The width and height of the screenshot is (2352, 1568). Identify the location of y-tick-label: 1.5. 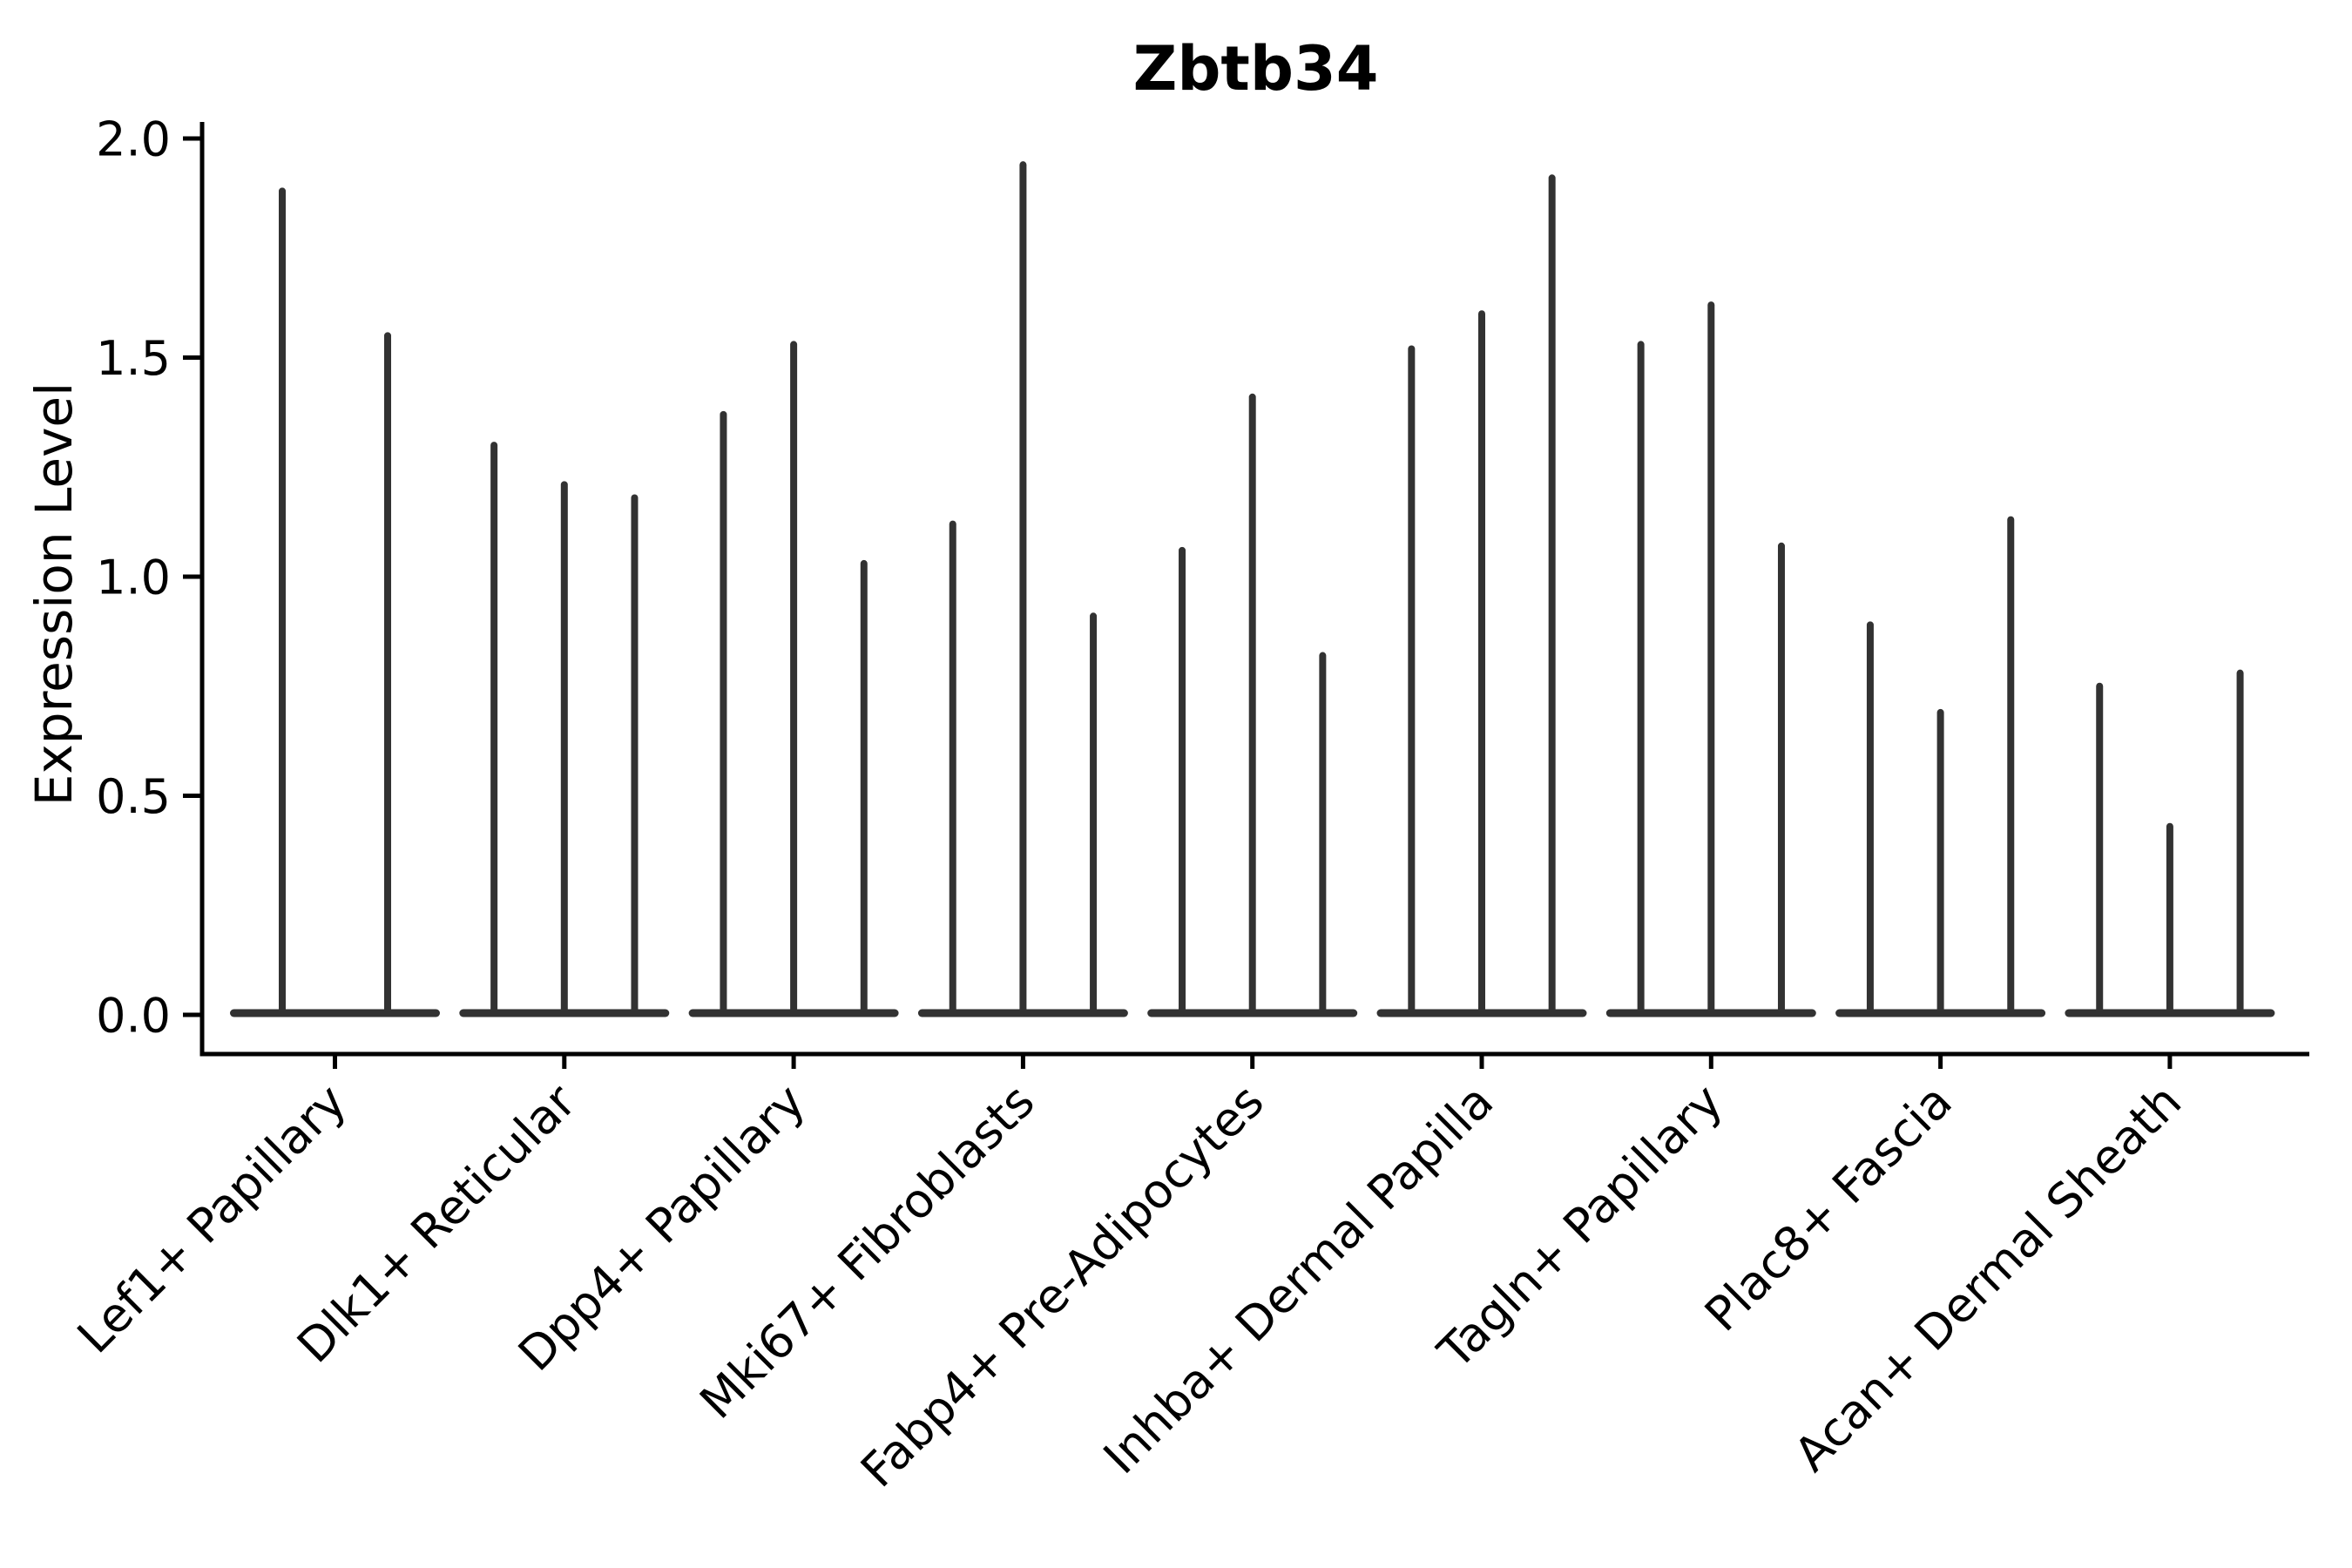
(134, 358).